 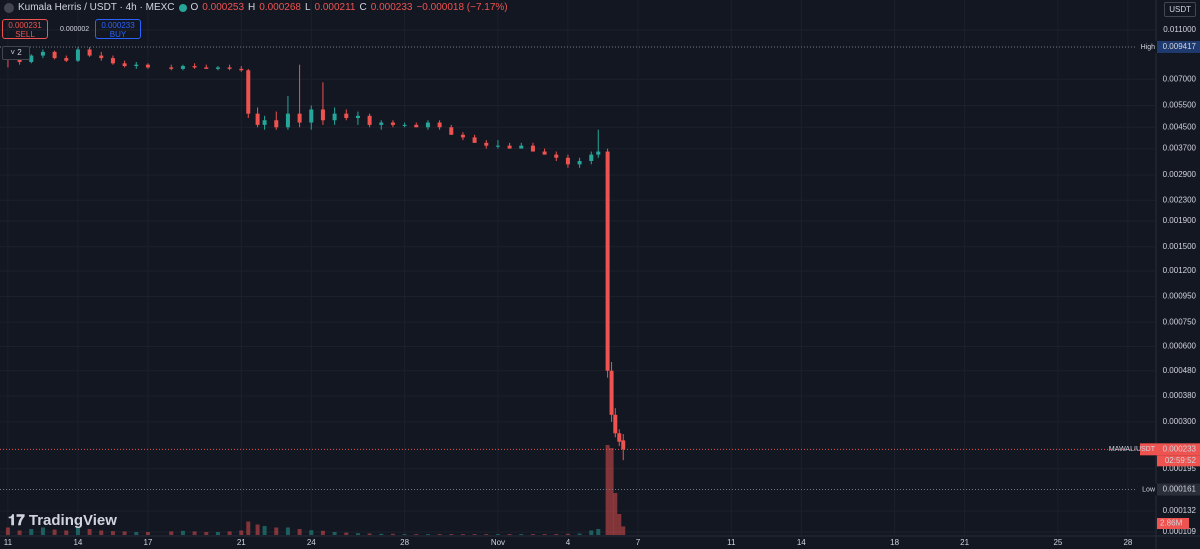 What do you see at coordinates (1180, 9) in the screenshot?
I see `currency-button: USDT` at bounding box center [1180, 9].